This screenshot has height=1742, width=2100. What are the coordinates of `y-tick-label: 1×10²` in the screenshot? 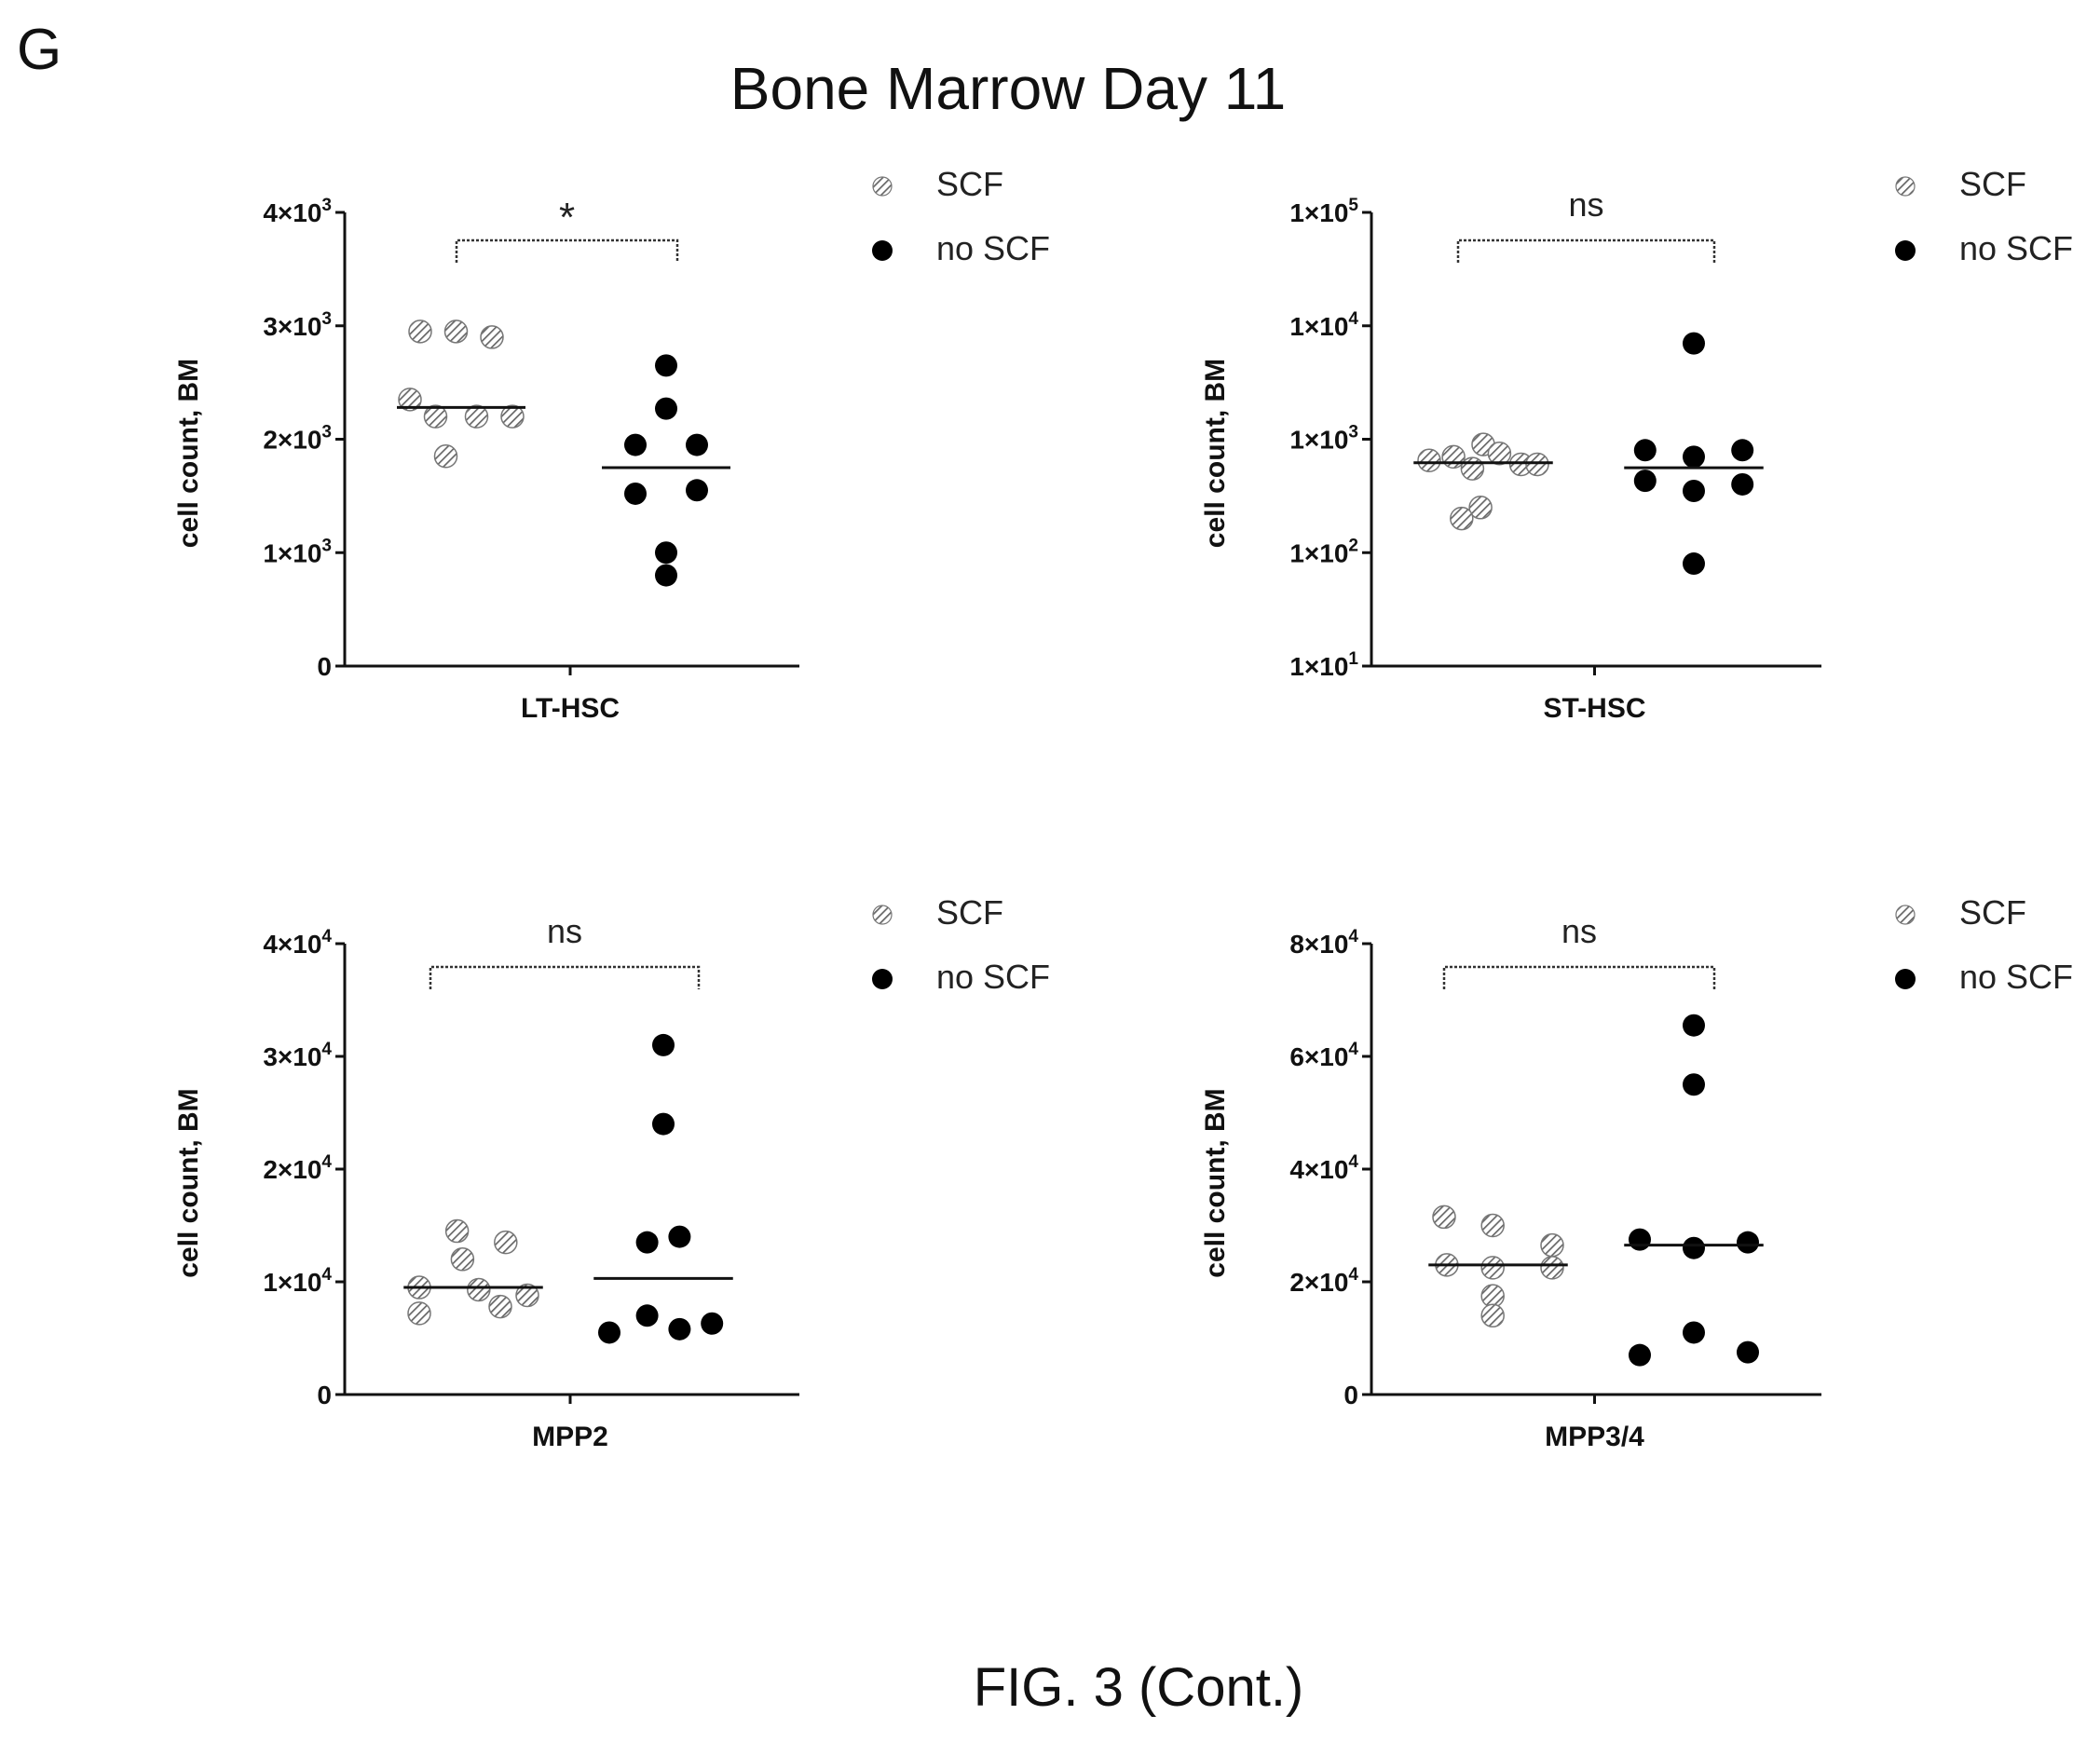 It's located at (1323, 551).